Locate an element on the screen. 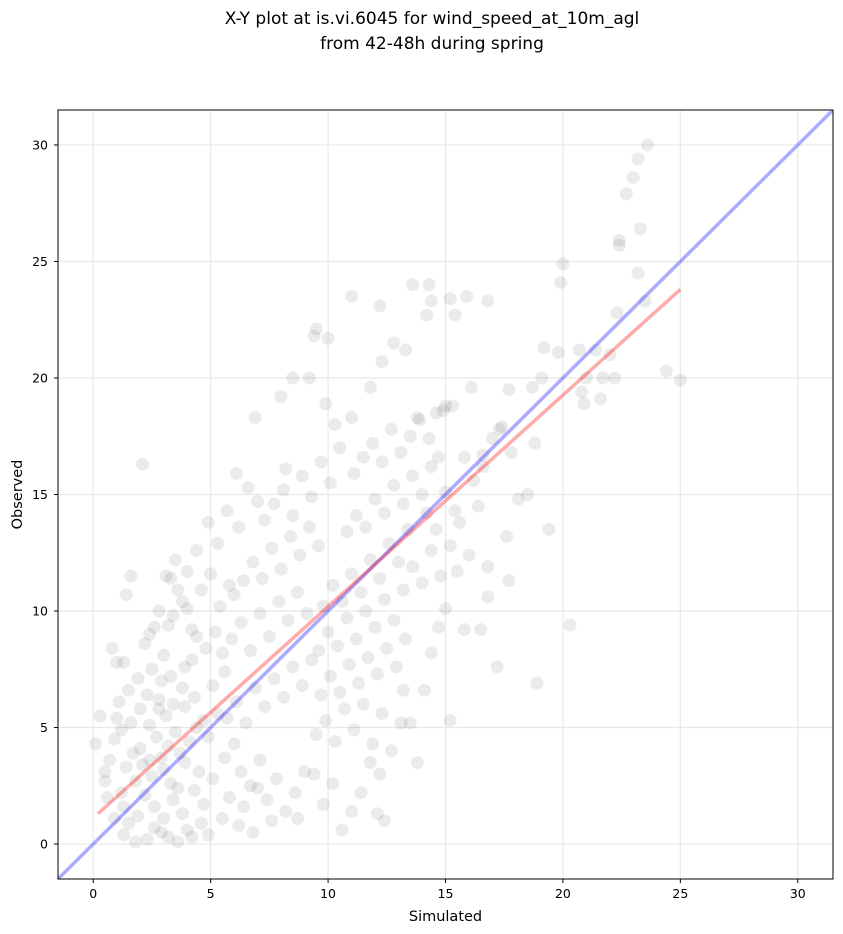 Image resolution: width=843 pixels, height=934 pixels. y-tick-label: 5 is located at coordinates (44, 727).